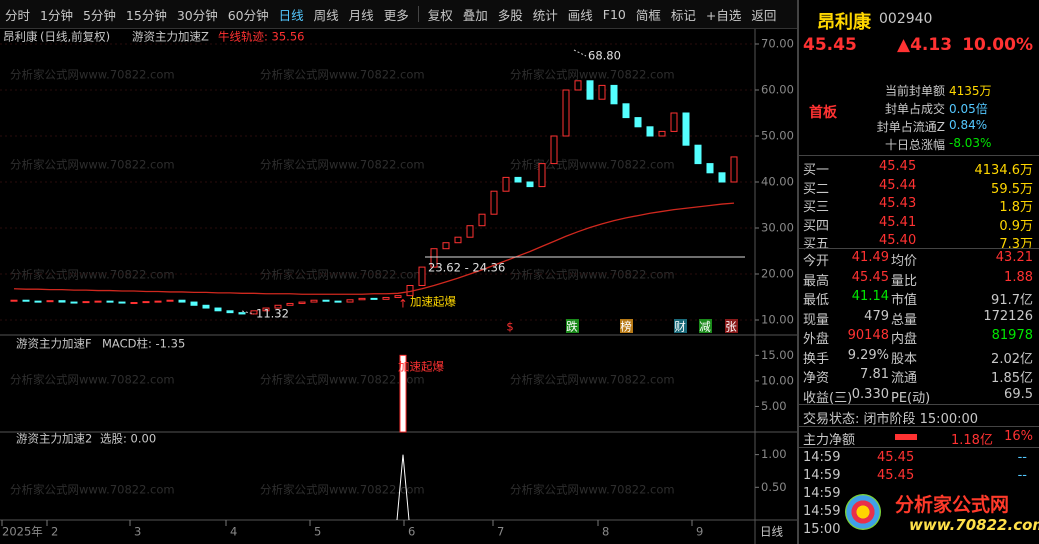 This screenshot has width=1039, height=544. I want to click on tool-button: 复权, so click(440, 15).